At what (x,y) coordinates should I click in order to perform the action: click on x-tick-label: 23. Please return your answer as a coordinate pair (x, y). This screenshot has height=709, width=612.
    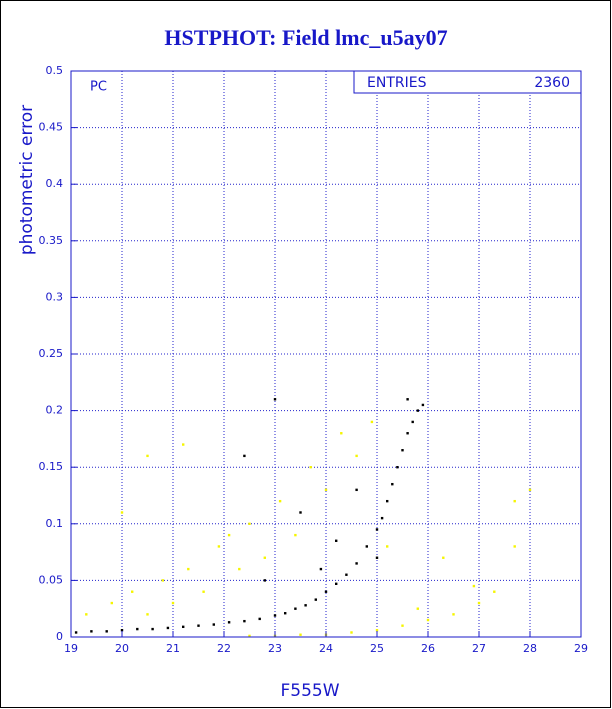
    Looking at the image, I should click on (275, 648).